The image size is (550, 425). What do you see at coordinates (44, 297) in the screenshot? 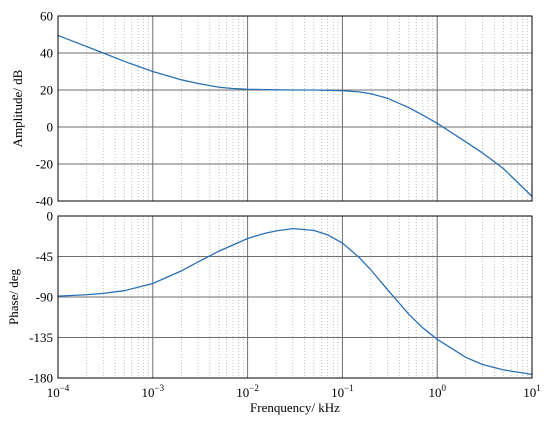
I see `y-tick-label: -90` at bounding box center [44, 297].